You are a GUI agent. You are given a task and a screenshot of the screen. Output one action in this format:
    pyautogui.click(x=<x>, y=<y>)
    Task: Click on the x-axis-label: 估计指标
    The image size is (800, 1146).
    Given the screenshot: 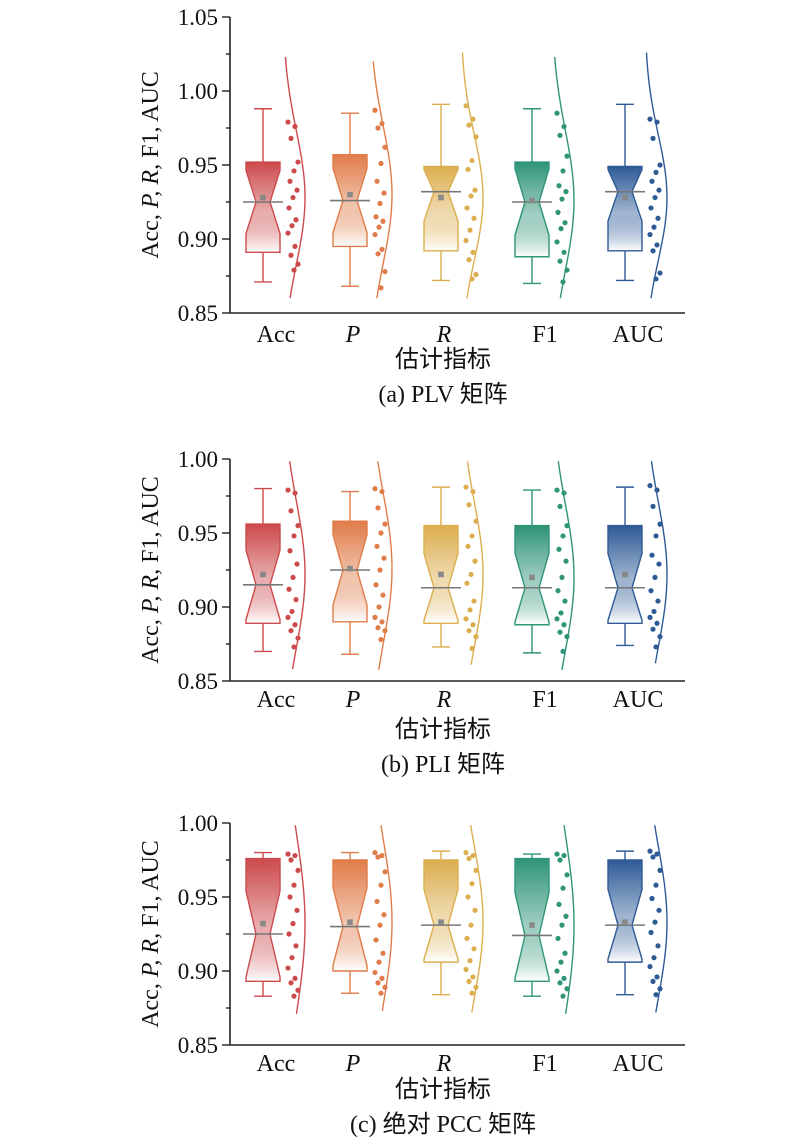 What is the action you would take?
    pyautogui.click(x=443, y=359)
    